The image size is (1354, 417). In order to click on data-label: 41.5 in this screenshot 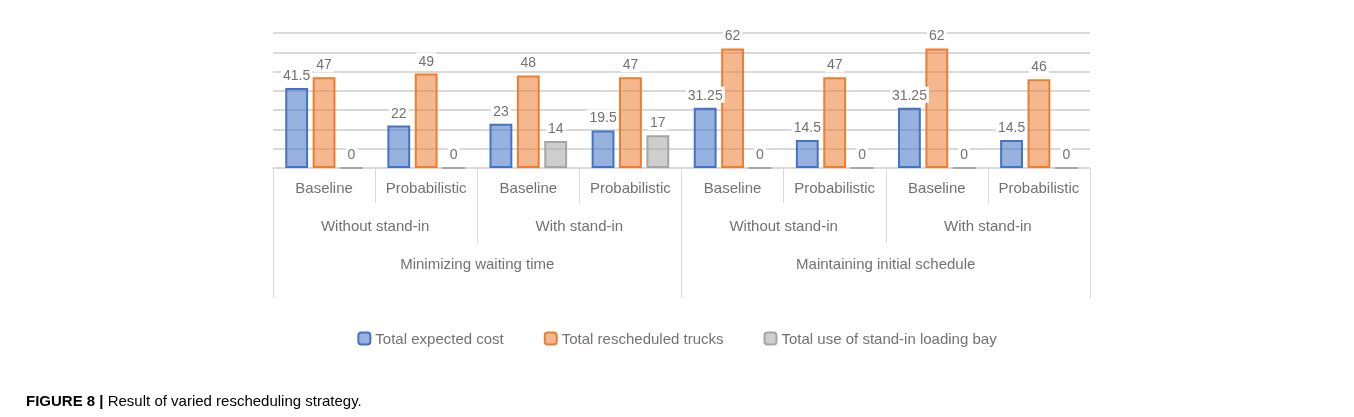, I will do `click(297, 74)`.